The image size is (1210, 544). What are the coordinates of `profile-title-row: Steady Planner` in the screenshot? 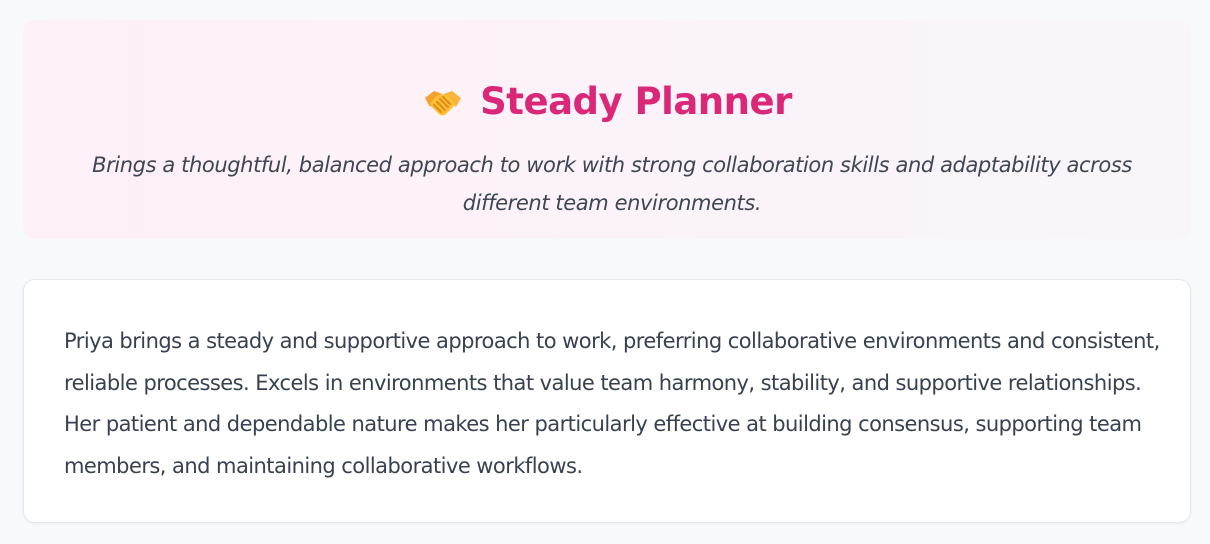 It's located at (607, 102).